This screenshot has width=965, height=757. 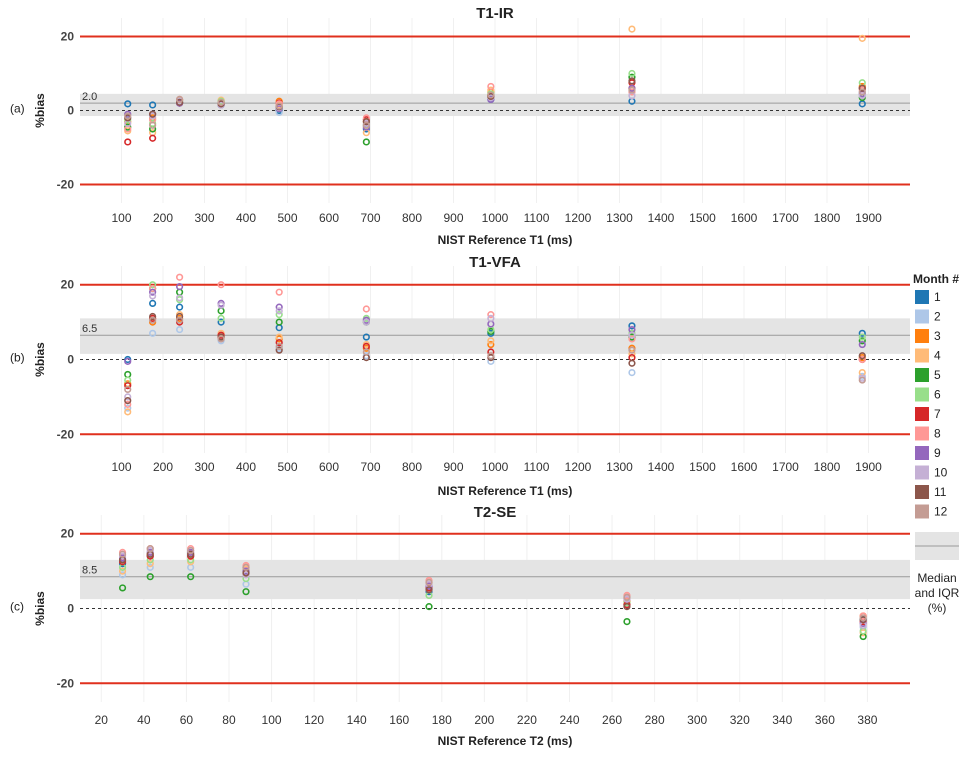 I want to click on legend-label: 4, so click(x=937, y=356).